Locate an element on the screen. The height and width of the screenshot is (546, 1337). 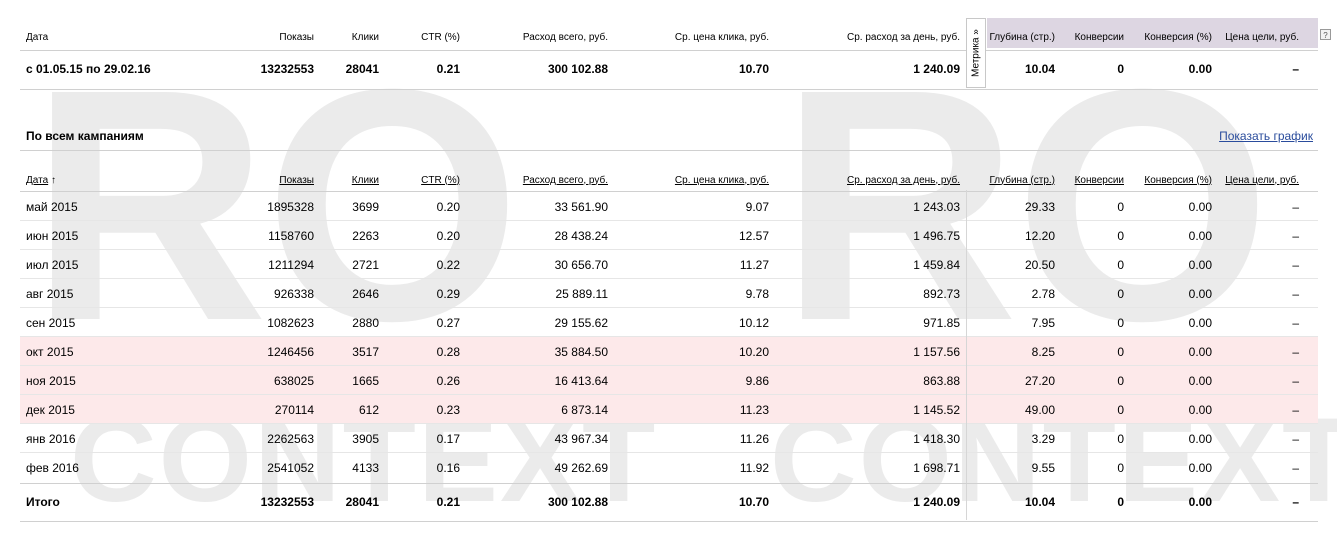
col-clicks: Клики is located at coordinates (365, 37).